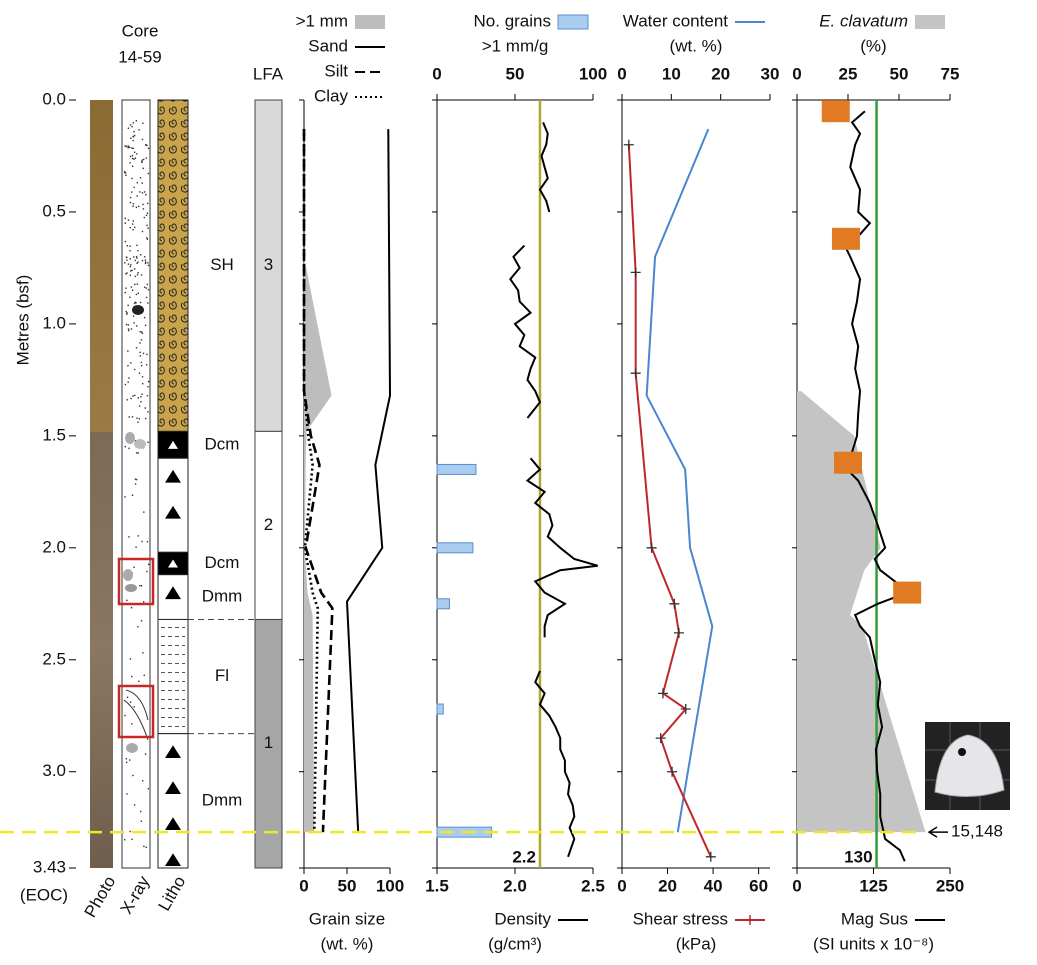  I want to click on line, so click(368, 481).